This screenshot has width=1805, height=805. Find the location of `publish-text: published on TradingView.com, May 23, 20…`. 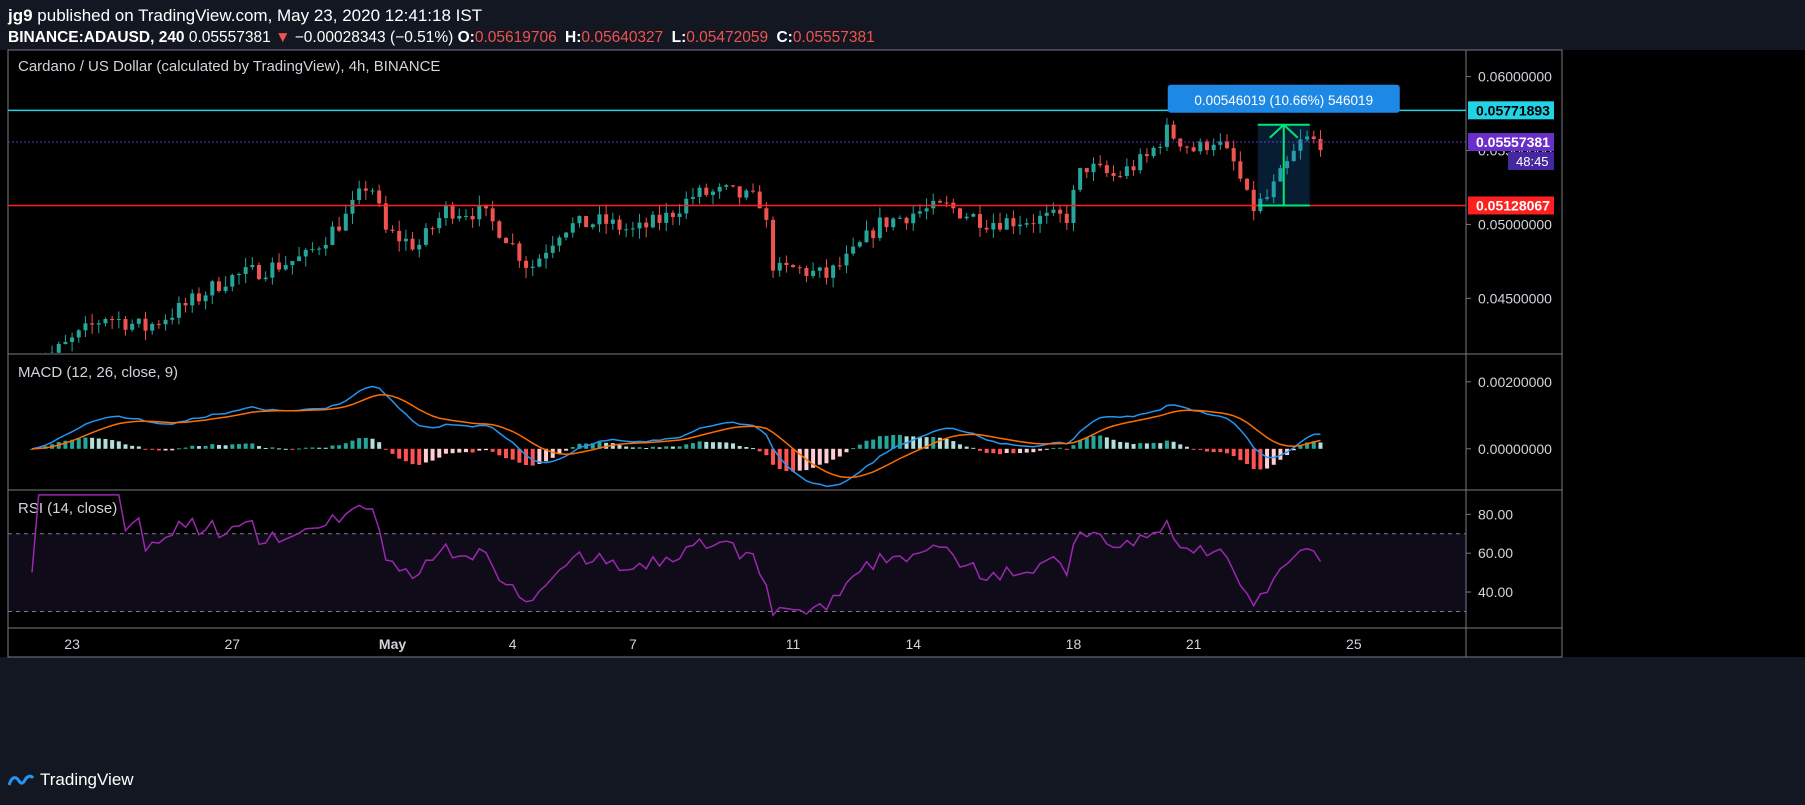

publish-text: published on TradingView.com, May 23, 20… is located at coordinates (257, 15).